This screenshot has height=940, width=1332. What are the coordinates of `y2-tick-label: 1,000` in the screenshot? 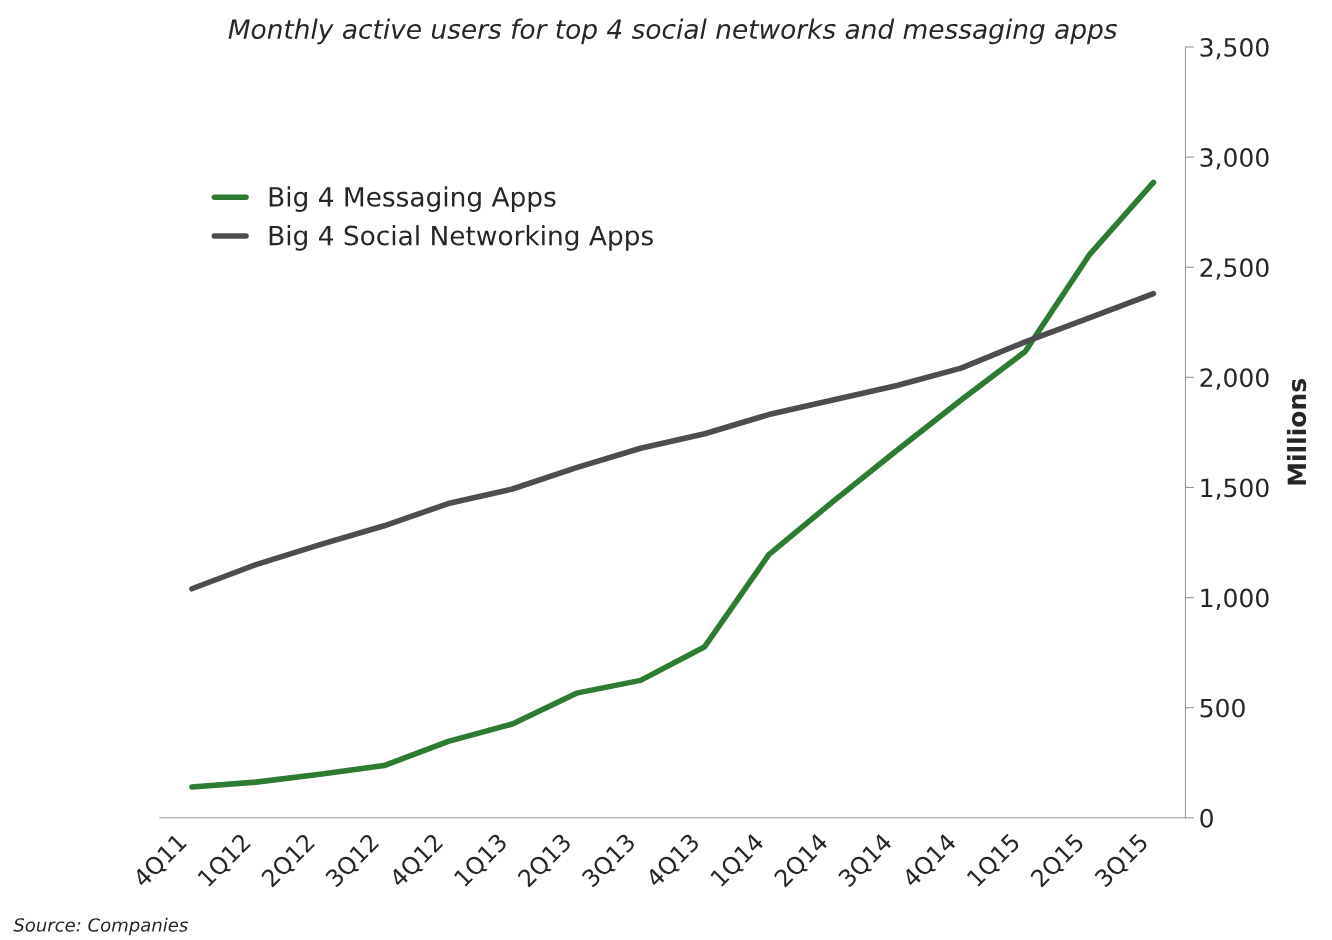 It's located at (1235, 599).